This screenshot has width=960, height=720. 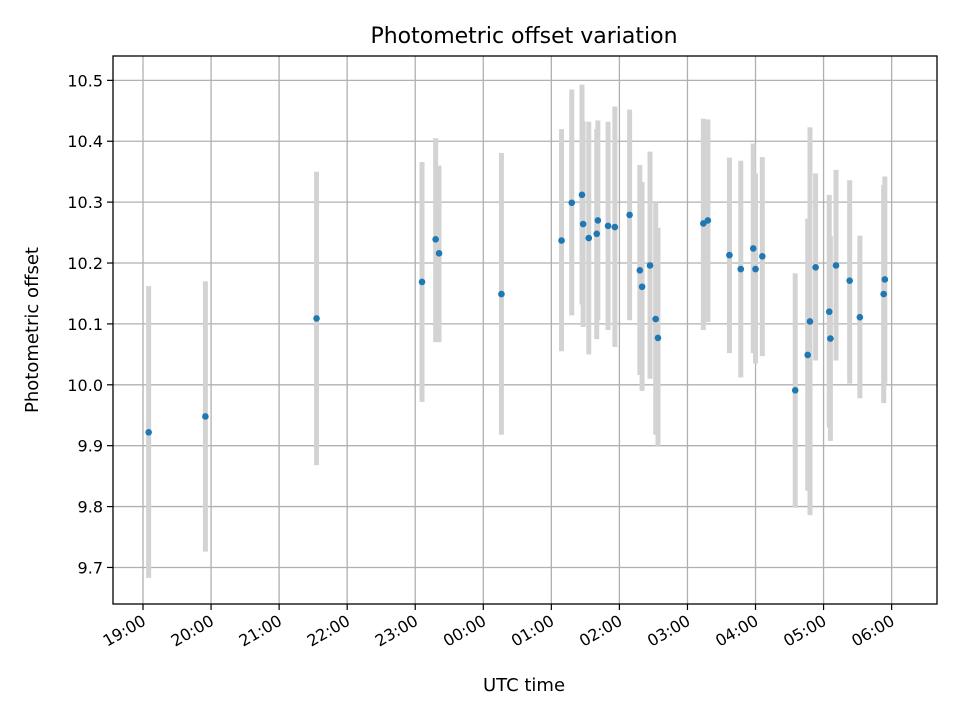 What do you see at coordinates (328, 631) in the screenshot?
I see `x-tick-label: 22:00` at bounding box center [328, 631].